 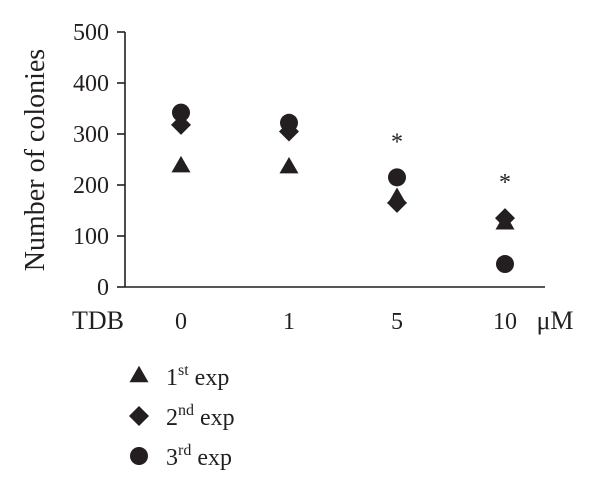 I want to click on x-tick-label: 0, so click(x=181, y=322).